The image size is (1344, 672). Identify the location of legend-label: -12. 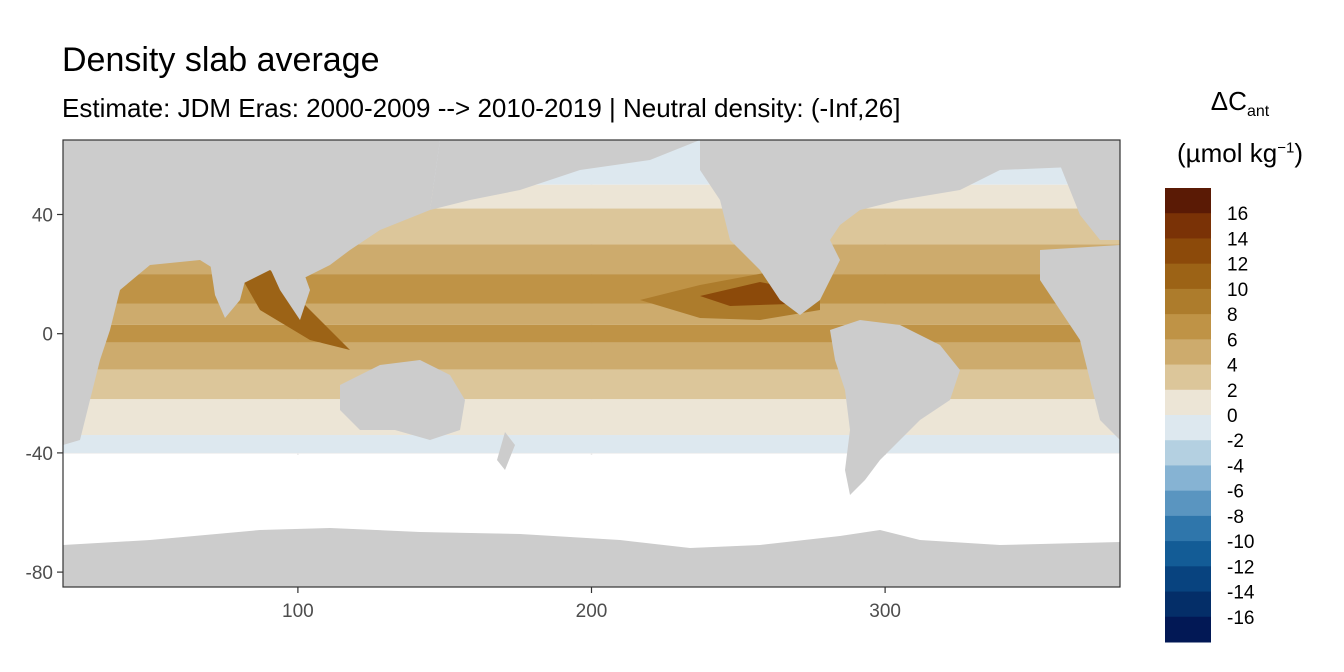
(1240, 567).